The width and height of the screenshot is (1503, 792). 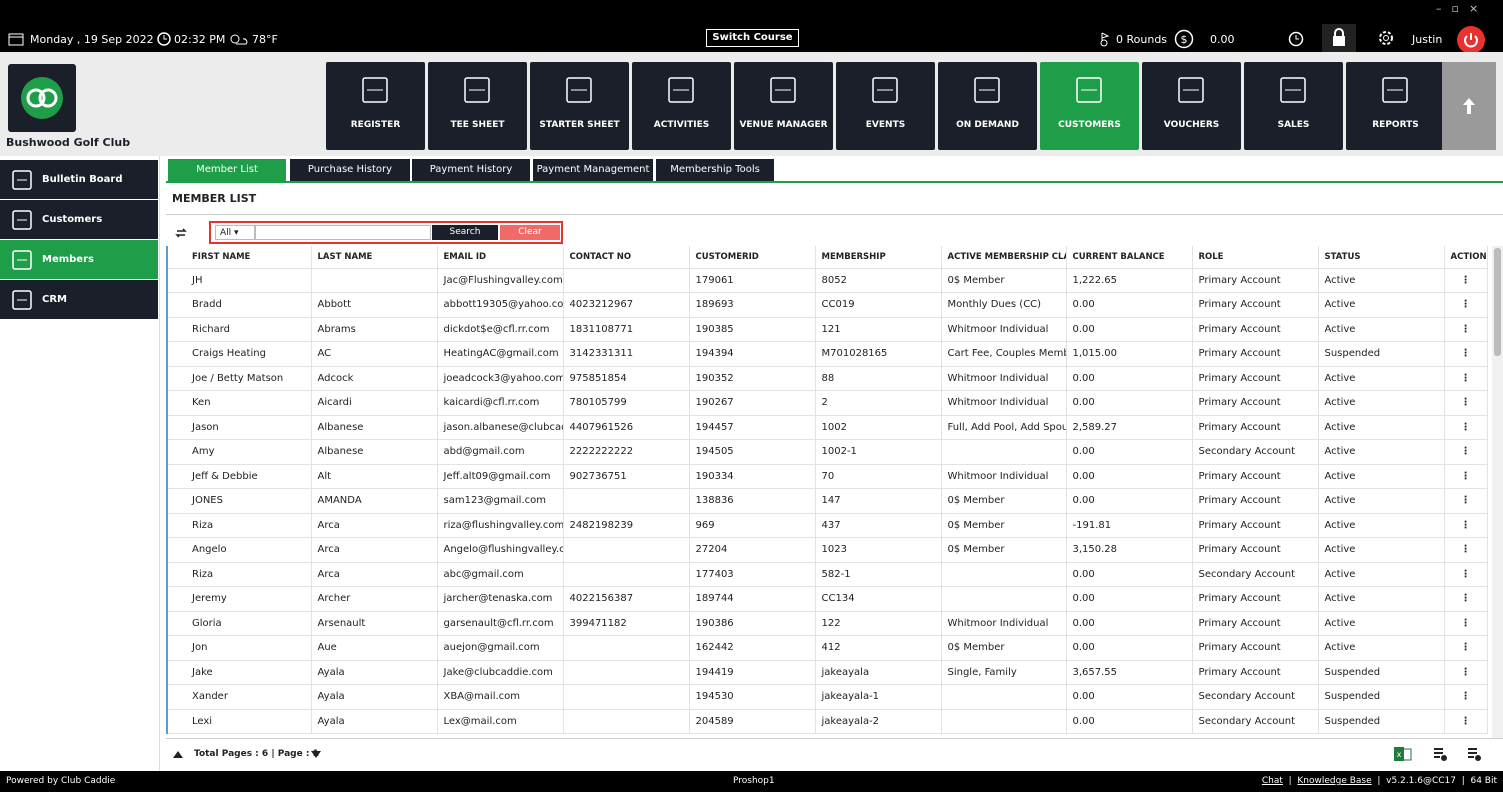 I want to click on sidebar-item: Customers, so click(x=79, y=219).